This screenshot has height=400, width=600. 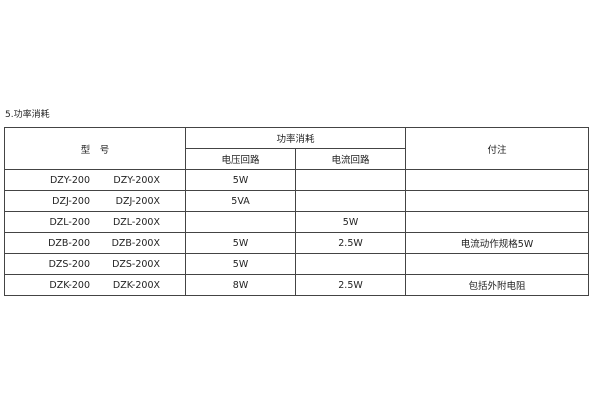 I want to click on model-cell: DZB-200 DZB-200X, so click(x=95, y=243).